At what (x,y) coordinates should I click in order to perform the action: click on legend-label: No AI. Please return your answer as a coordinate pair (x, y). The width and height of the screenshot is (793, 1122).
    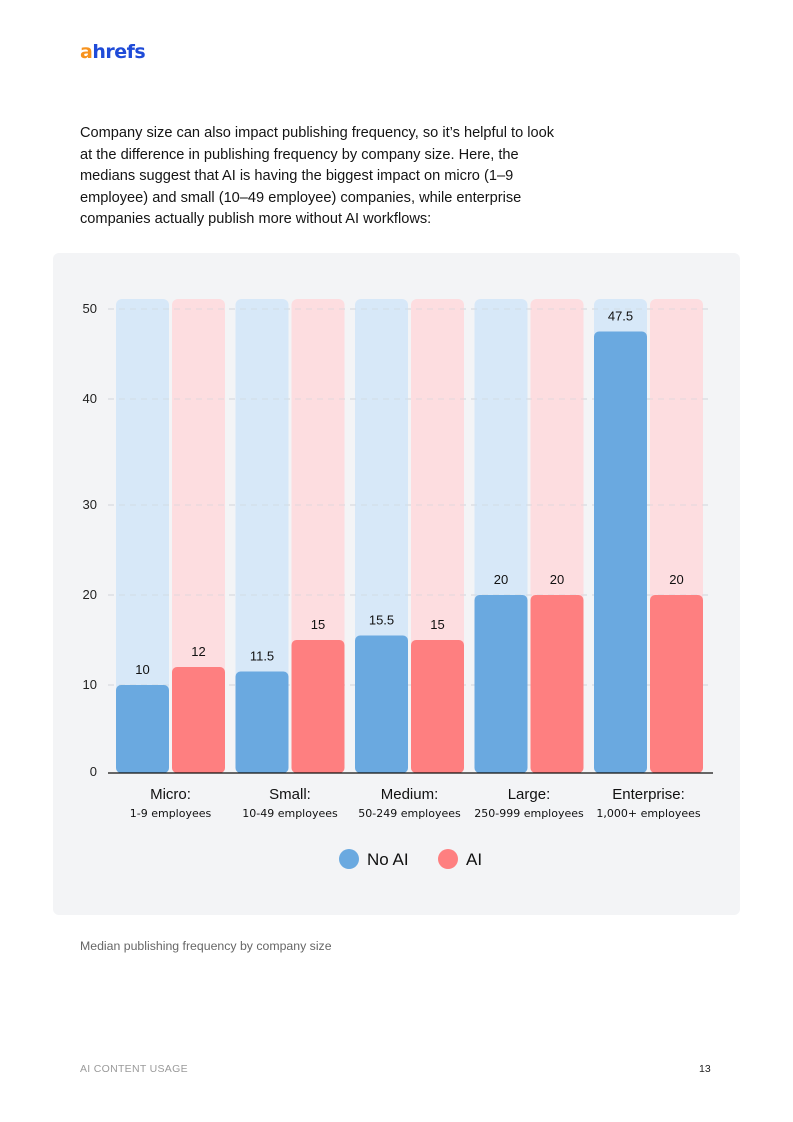
    Looking at the image, I should click on (388, 859).